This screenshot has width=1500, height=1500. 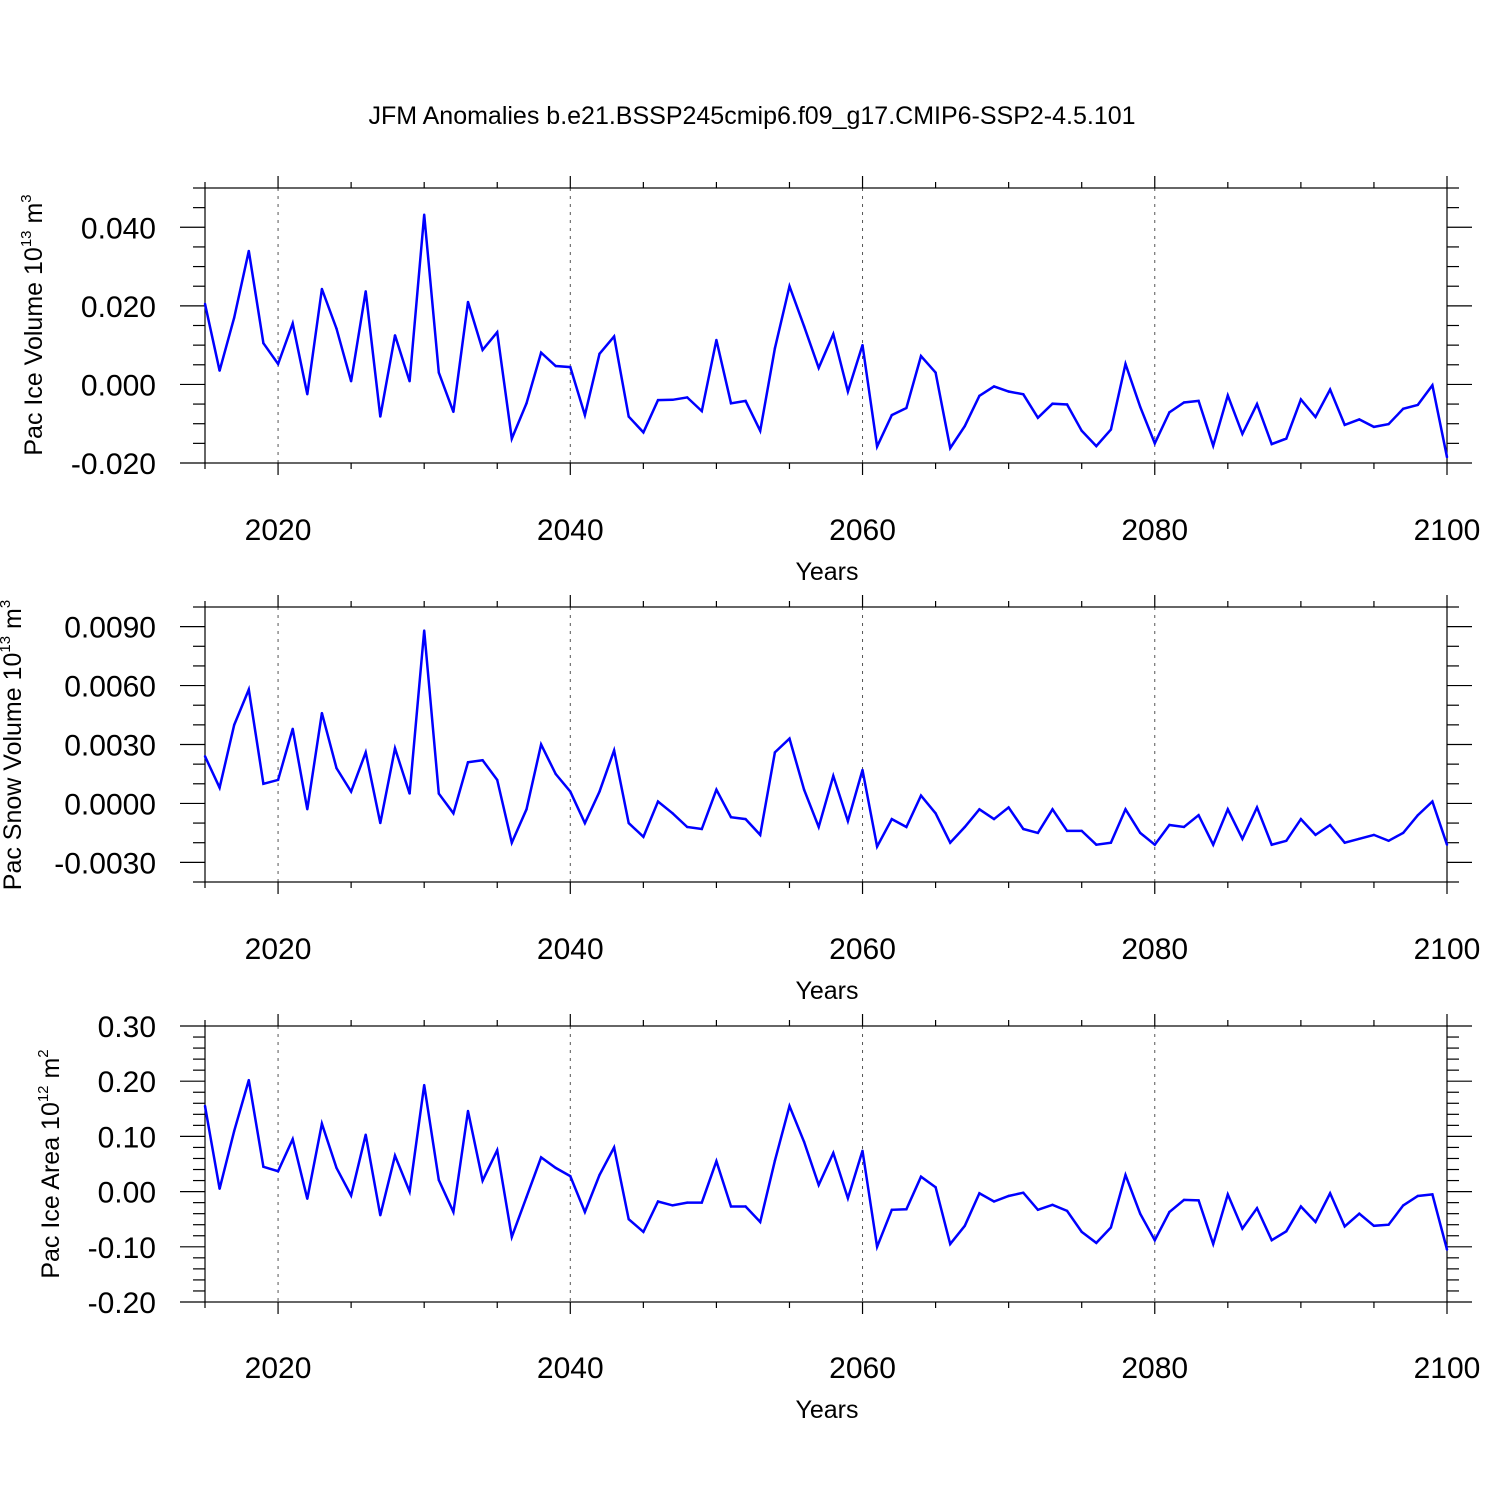 What do you see at coordinates (278, 530) in the screenshot?
I see `ice-volume-x-tick-label: 2020` at bounding box center [278, 530].